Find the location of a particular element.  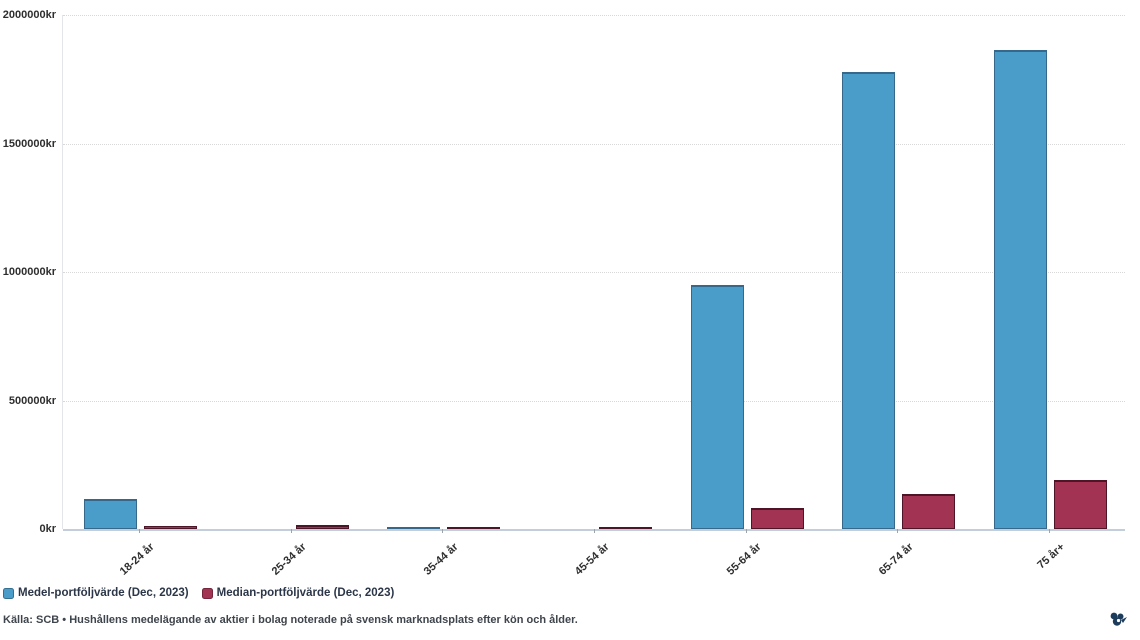

y-axis-label: 1000000kr is located at coordinates (29, 272).